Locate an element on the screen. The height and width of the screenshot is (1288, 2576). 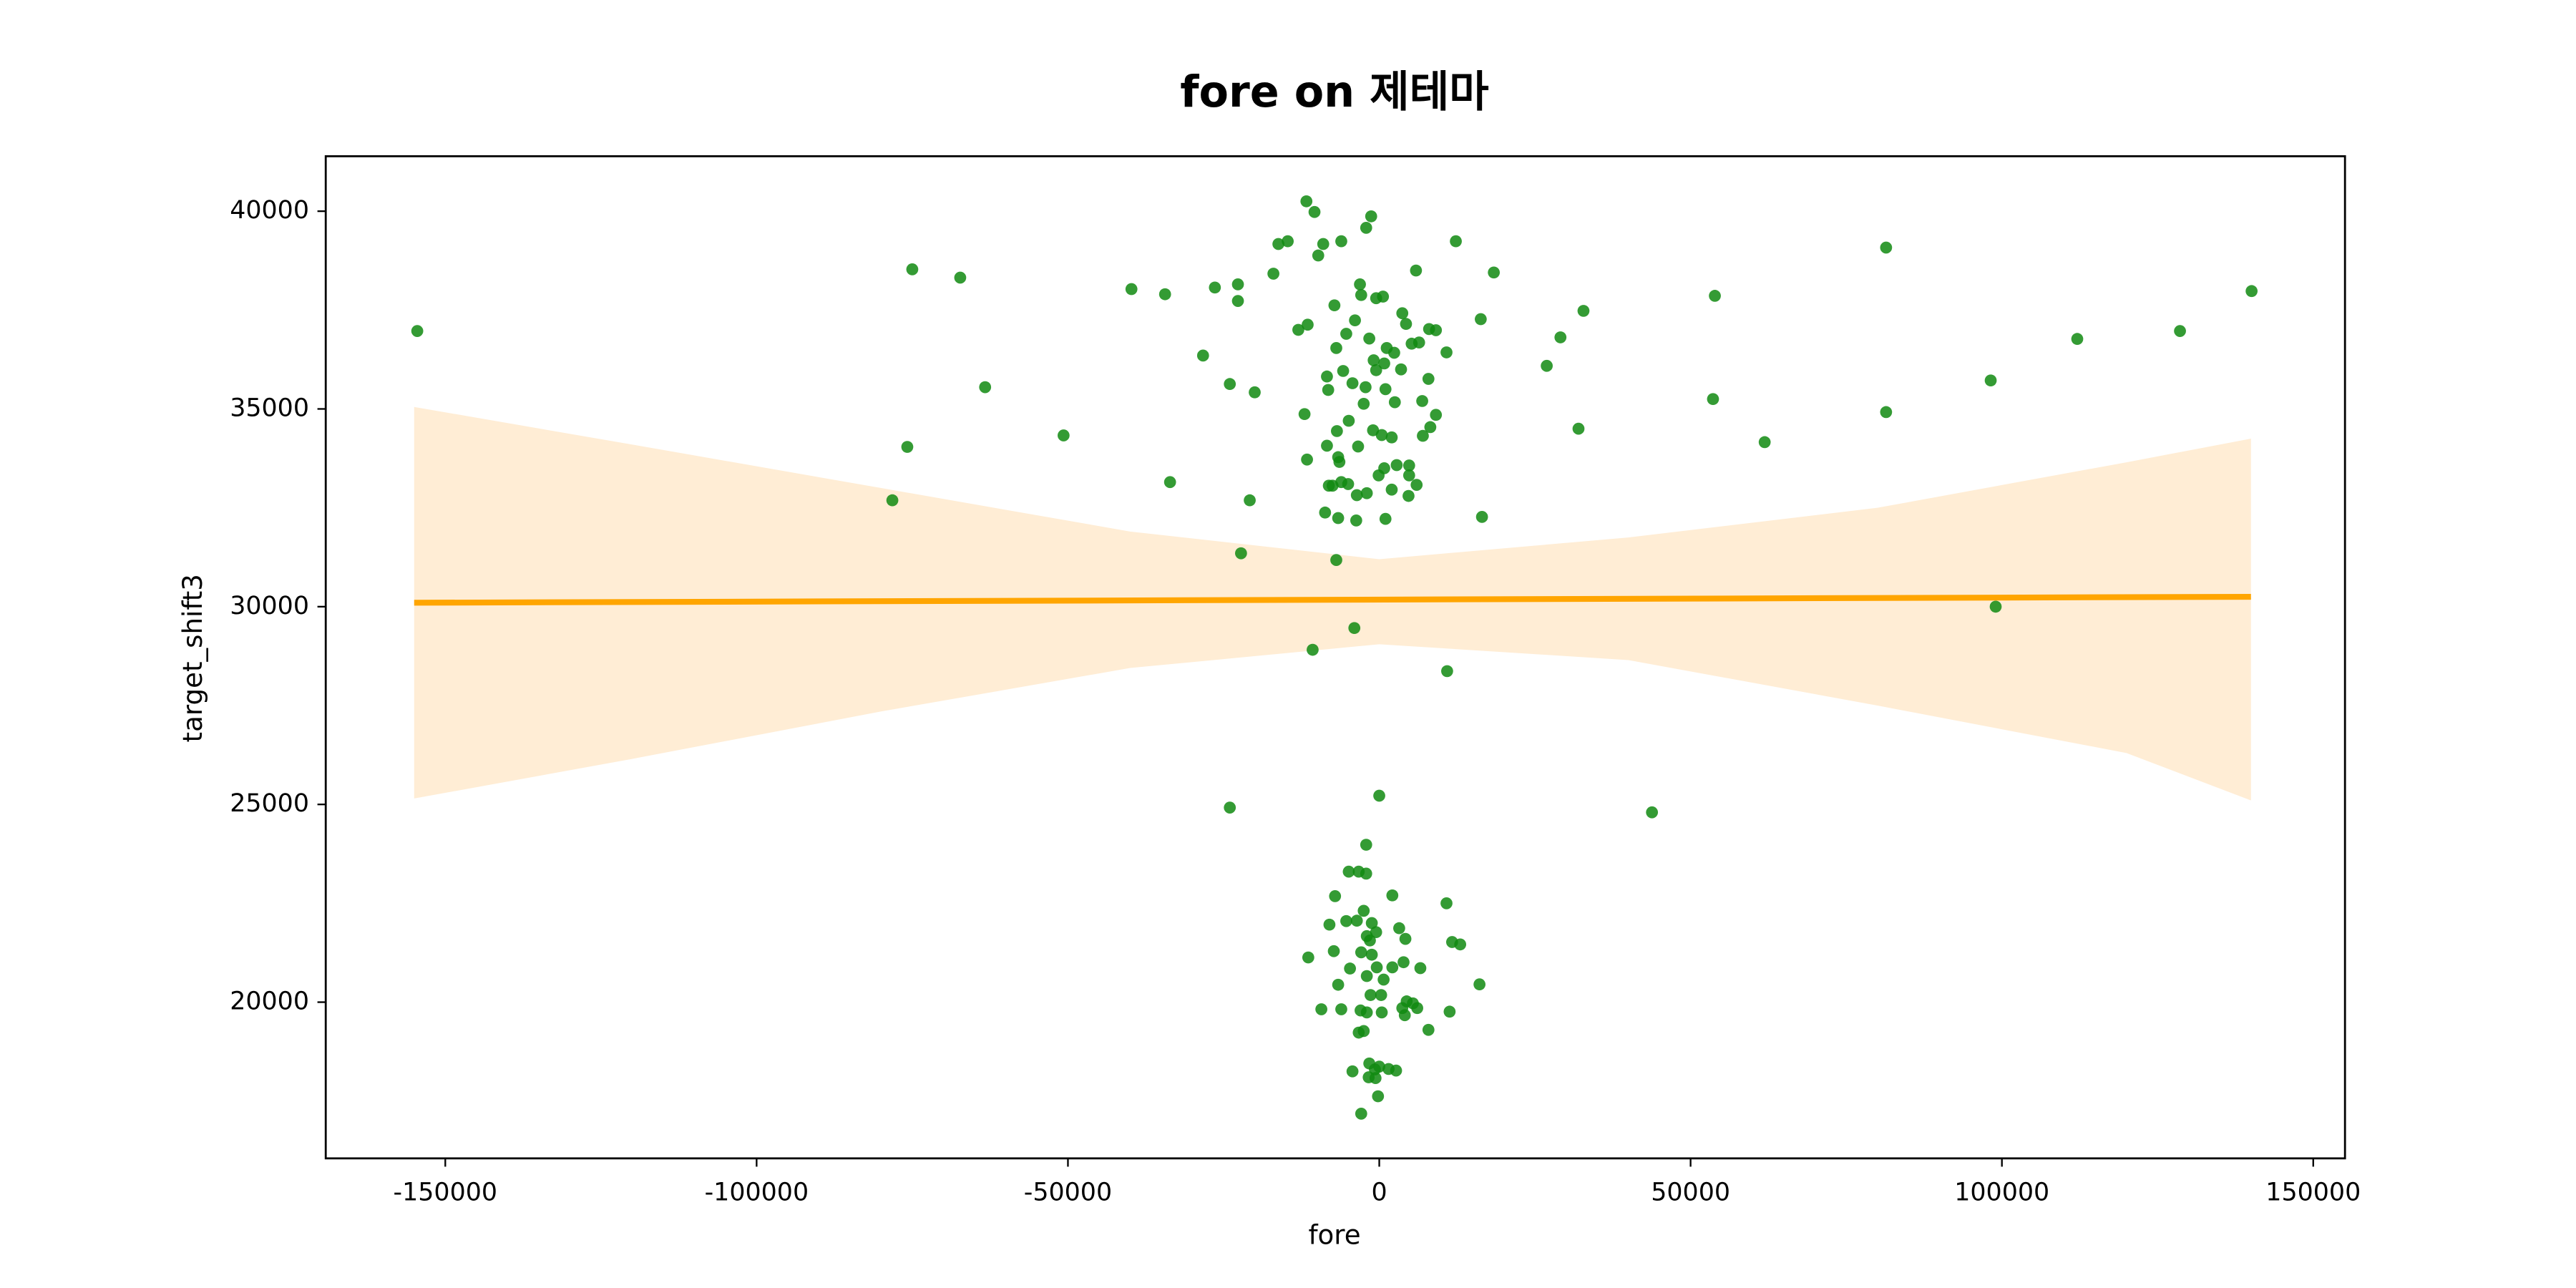
x-tick-label: -50000 is located at coordinates (1068, 1193).